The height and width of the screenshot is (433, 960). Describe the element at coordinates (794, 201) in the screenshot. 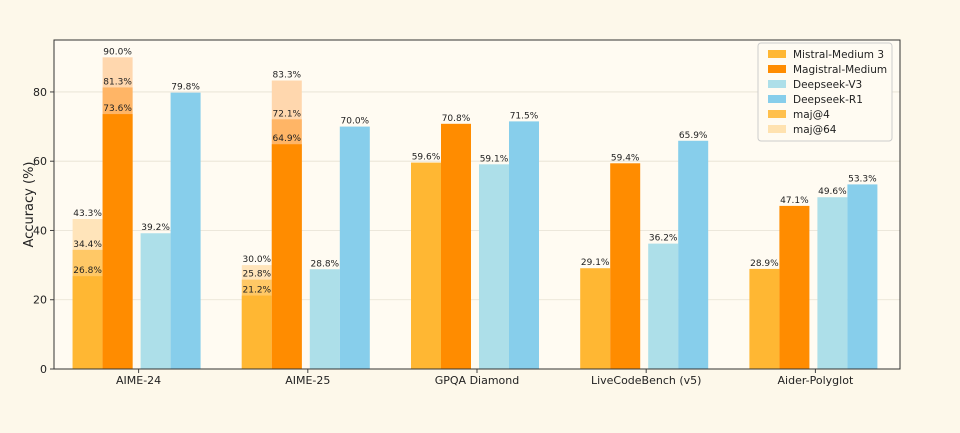

I see `data-label: 47.1%` at that location.